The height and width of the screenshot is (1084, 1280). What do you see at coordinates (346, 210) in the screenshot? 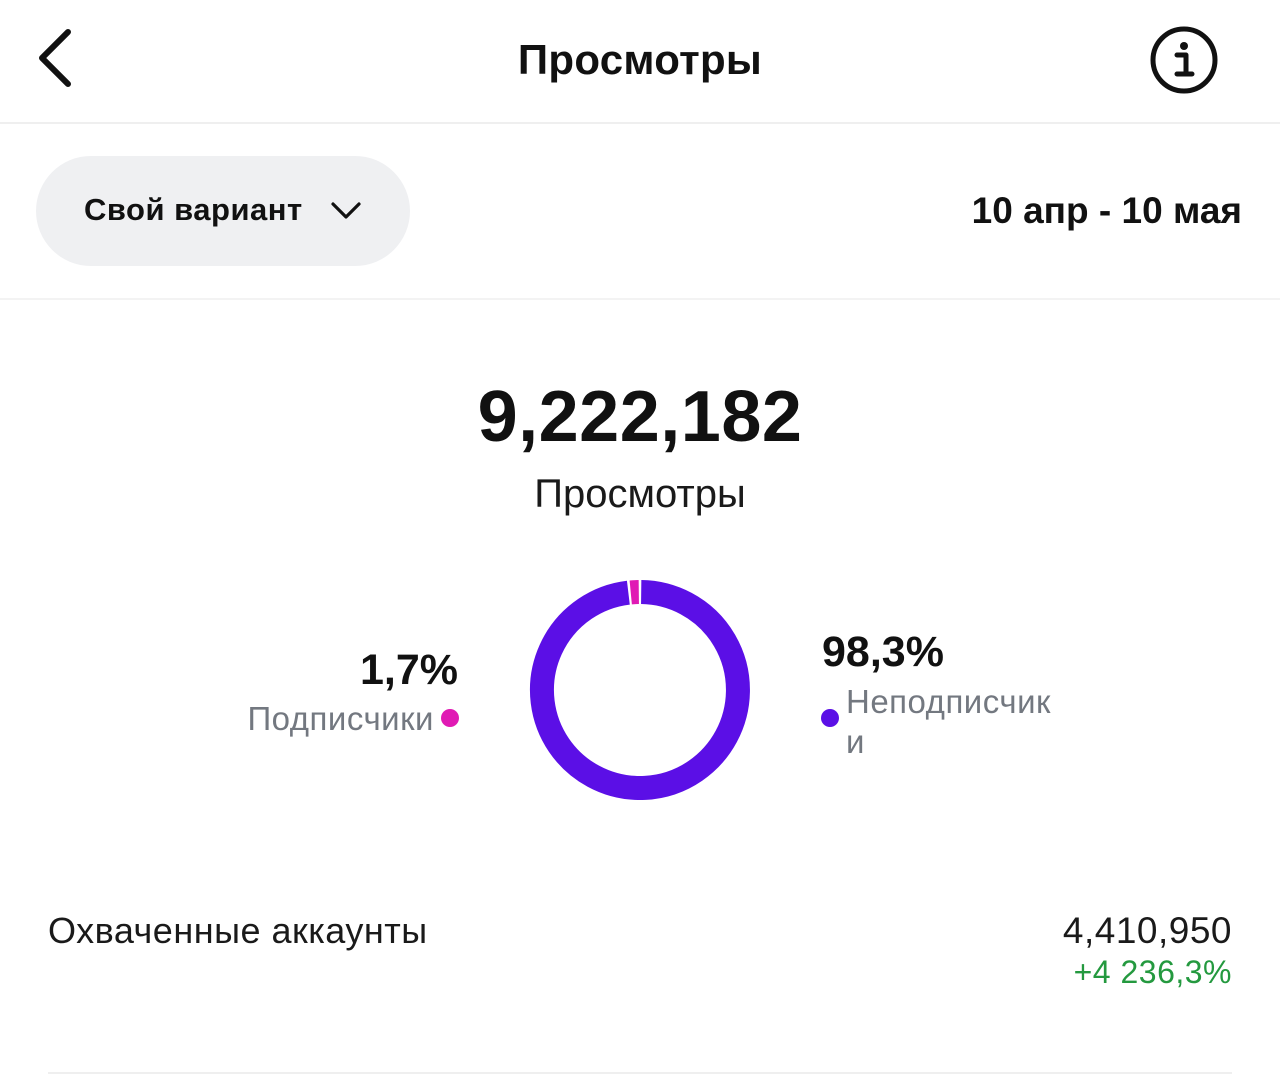
I see `chevron-down-icon` at bounding box center [346, 210].